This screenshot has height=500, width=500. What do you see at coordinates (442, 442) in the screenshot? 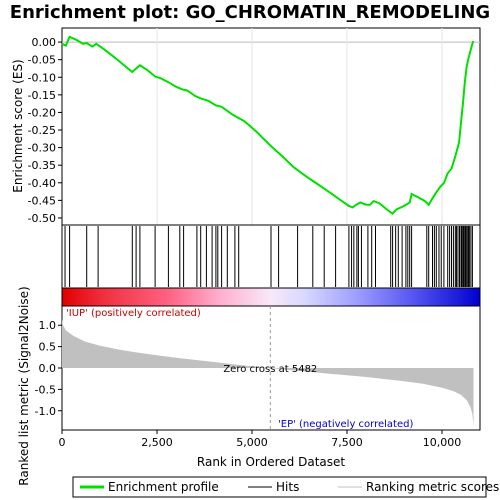
I see `x-tick-label: 10,000` at bounding box center [442, 442].